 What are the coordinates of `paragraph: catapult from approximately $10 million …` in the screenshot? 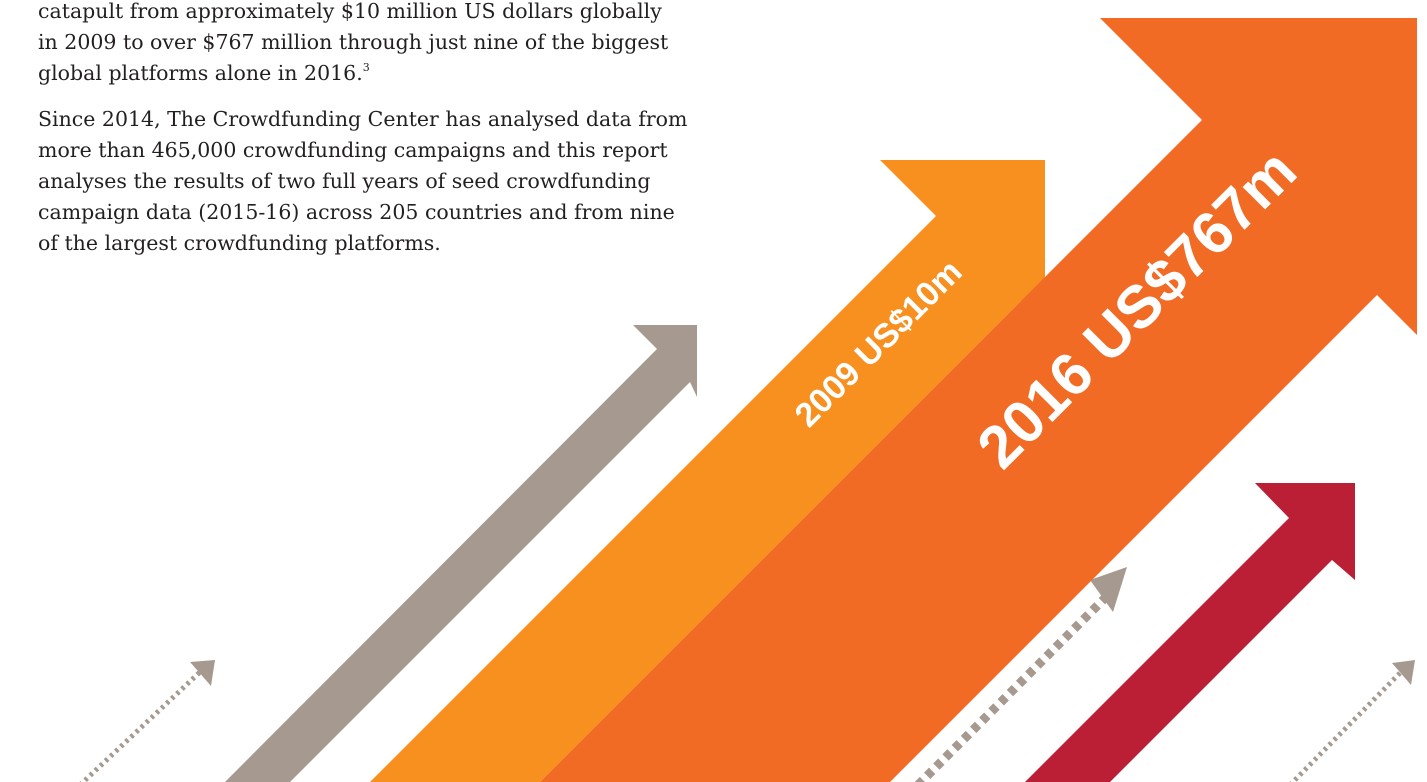 It's located at (362, 44).